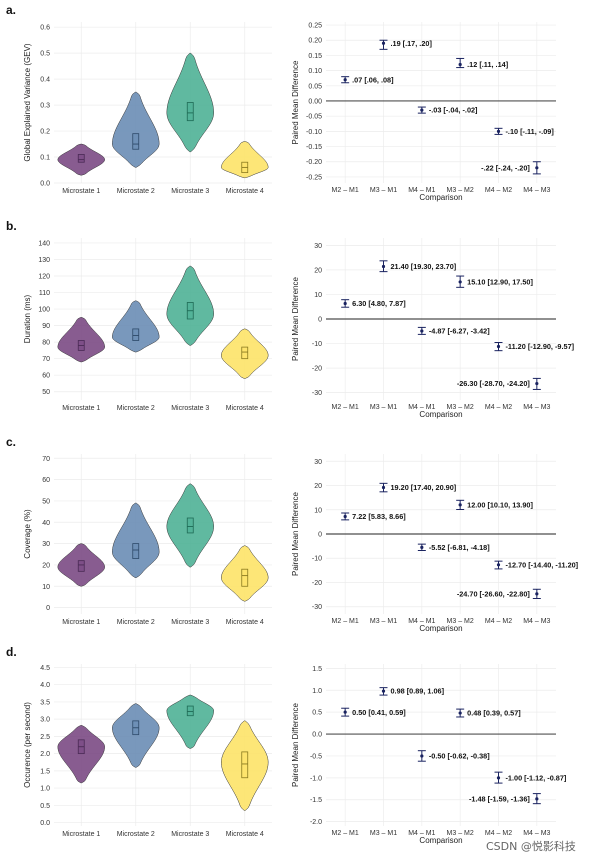 Image resolution: width=598 pixels, height=856 pixels. What do you see at coordinates (494, 593) in the screenshot?
I see `data-label: -24.70 [-26.60, -22.80]` at bounding box center [494, 593].